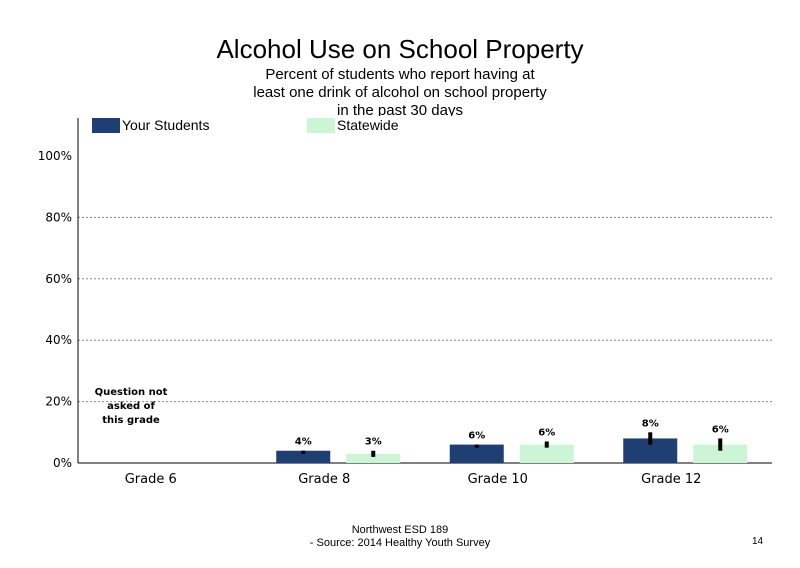 This screenshot has width=800, height=568. I want to click on chart-title: Alcohol Use on School Property, so click(400, 49).